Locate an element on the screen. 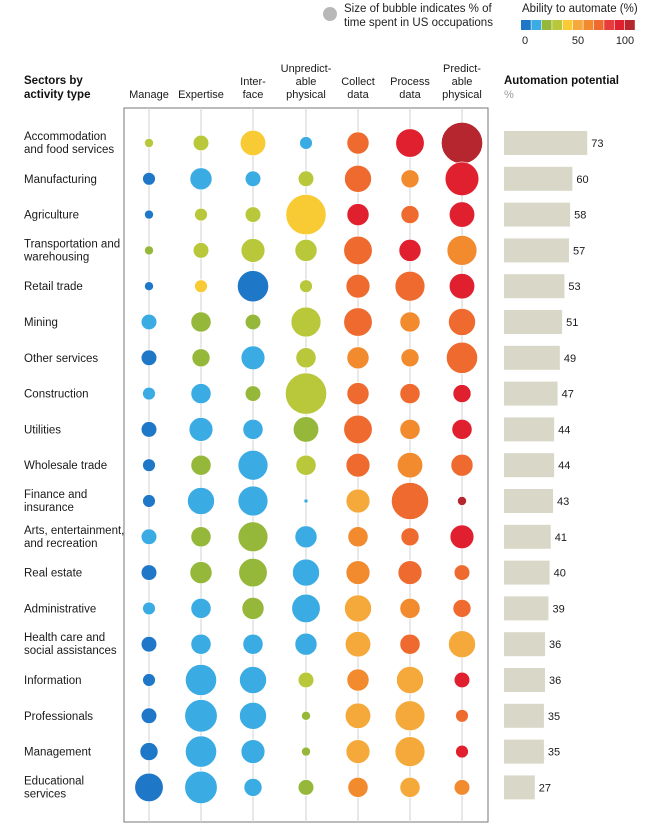 This screenshot has width=650, height=833. bubble-r2-c6 is located at coordinates (462, 214).